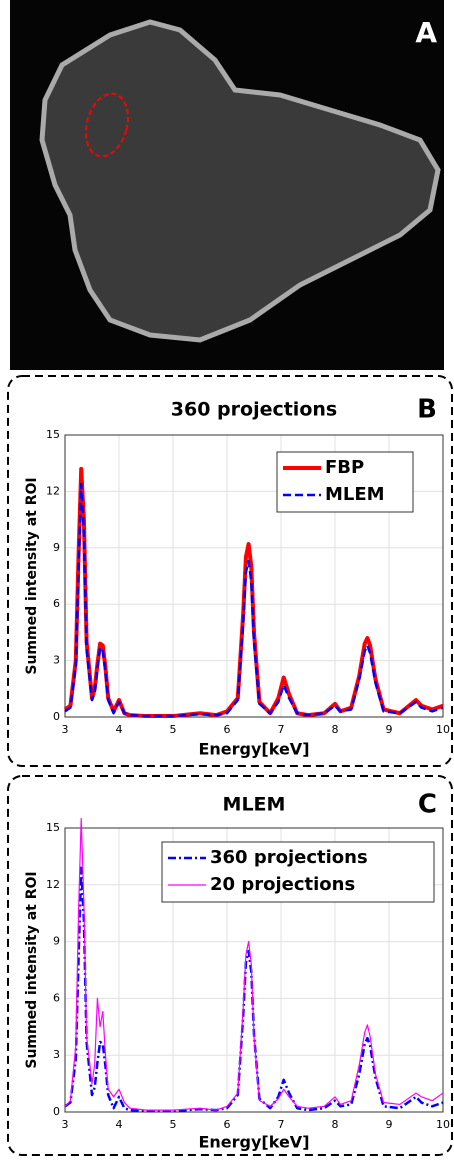  I want to click on panel-label: B, so click(427, 410).